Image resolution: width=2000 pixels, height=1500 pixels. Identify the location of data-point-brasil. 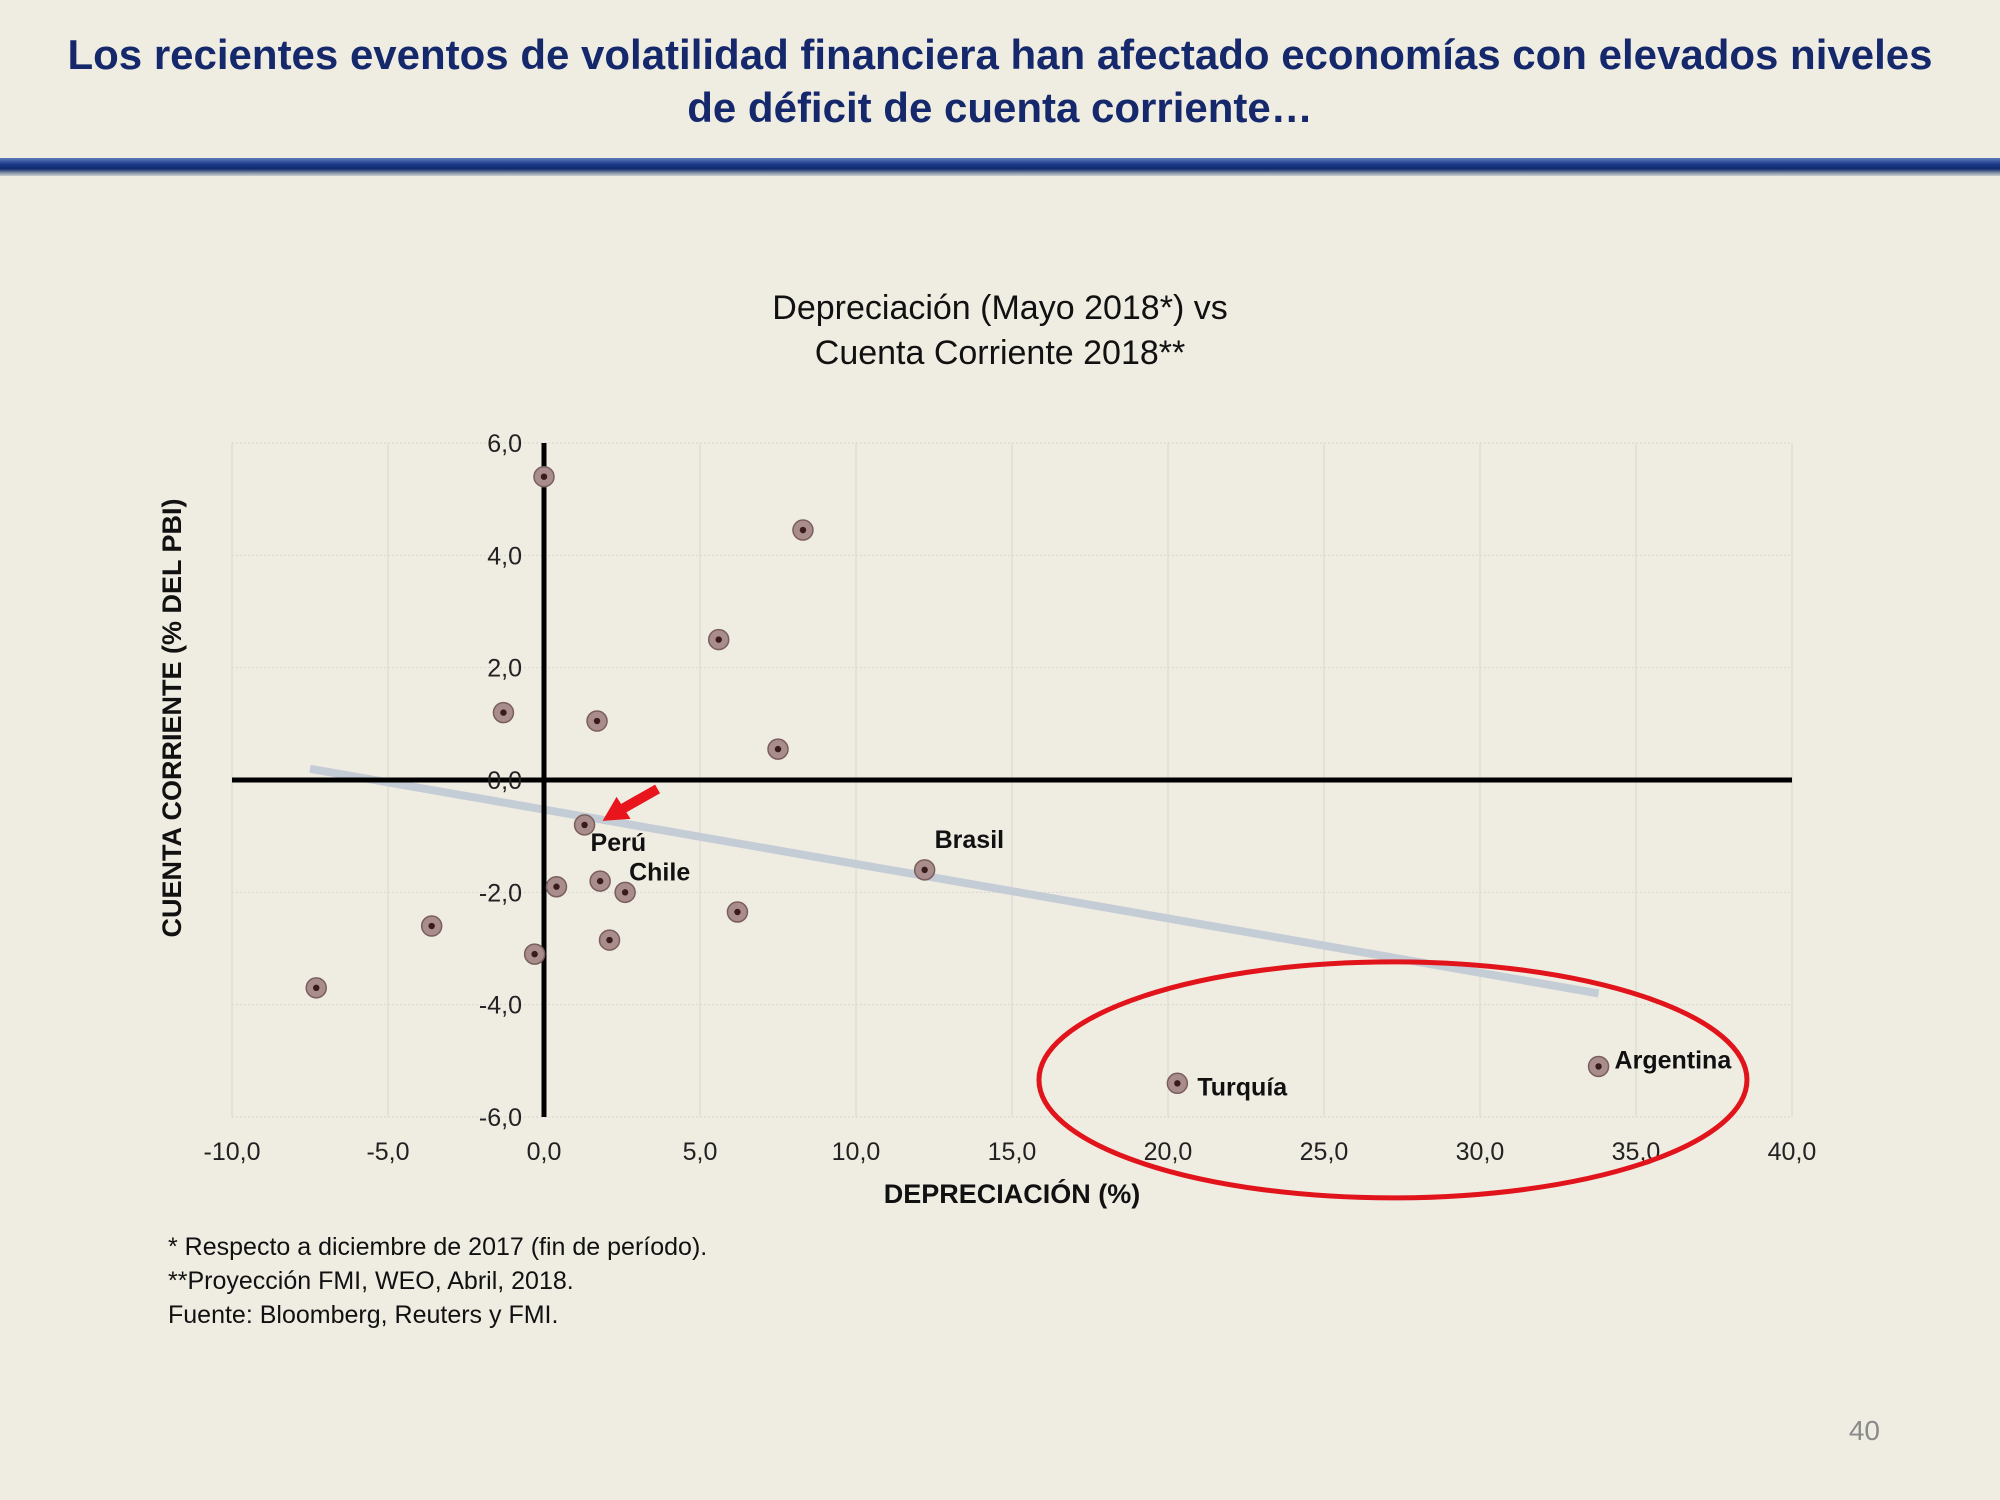
(924, 870).